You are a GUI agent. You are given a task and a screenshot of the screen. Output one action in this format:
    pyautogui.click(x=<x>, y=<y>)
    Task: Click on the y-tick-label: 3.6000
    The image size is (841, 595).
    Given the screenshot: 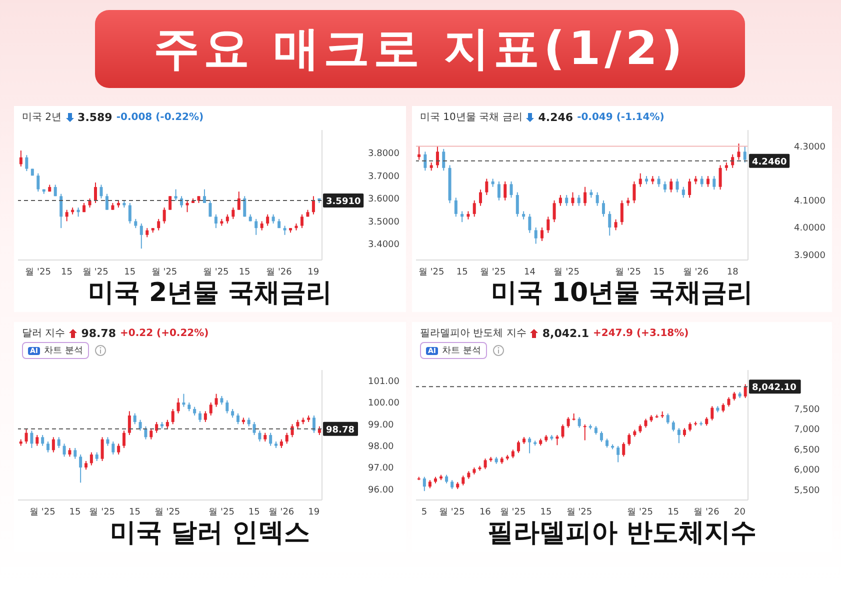 What is the action you would take?
    pyautogui.click(x=384, y=199)
    